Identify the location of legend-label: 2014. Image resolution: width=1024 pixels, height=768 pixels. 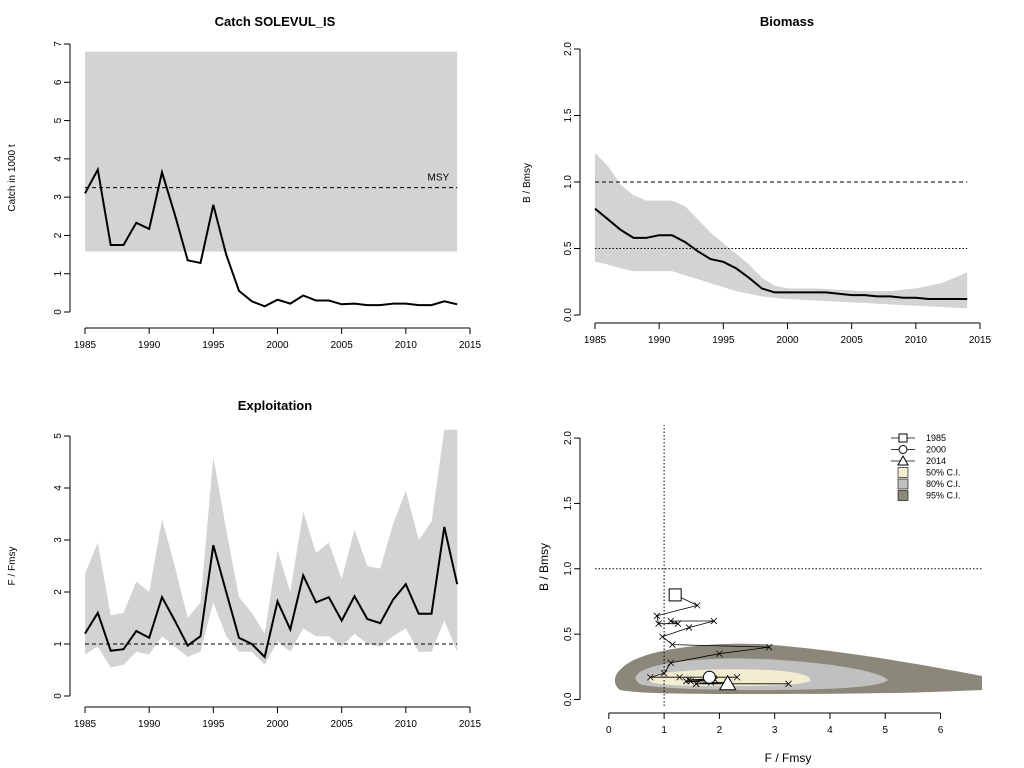
(936, 461).